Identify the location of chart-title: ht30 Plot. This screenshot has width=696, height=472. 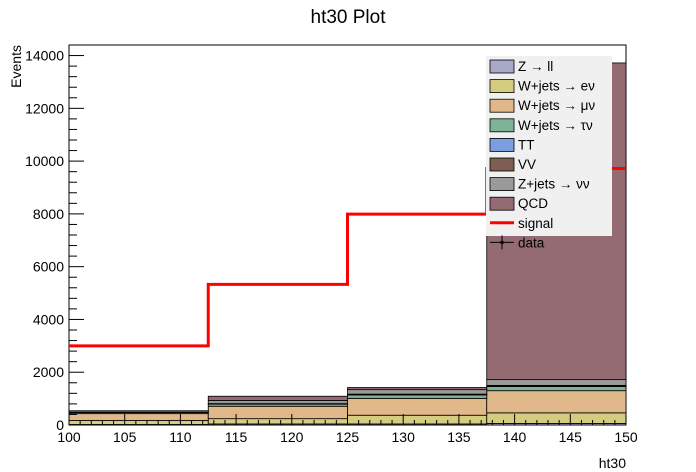
(349, 17).